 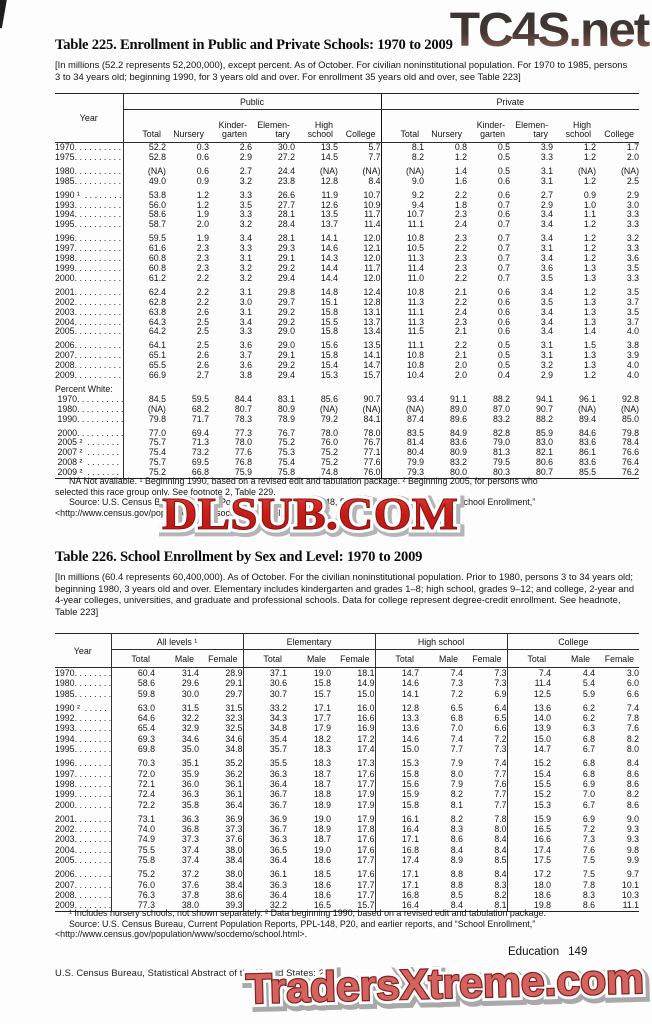 I want to click on data-cell: 2.2, so click(x=461, y=248).